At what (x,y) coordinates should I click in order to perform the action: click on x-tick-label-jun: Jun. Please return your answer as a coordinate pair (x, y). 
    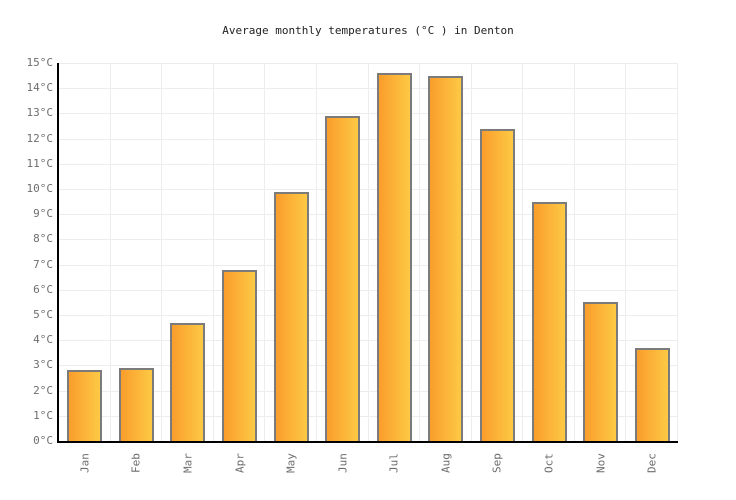
    Looking at the image, I should click on (343, 463).